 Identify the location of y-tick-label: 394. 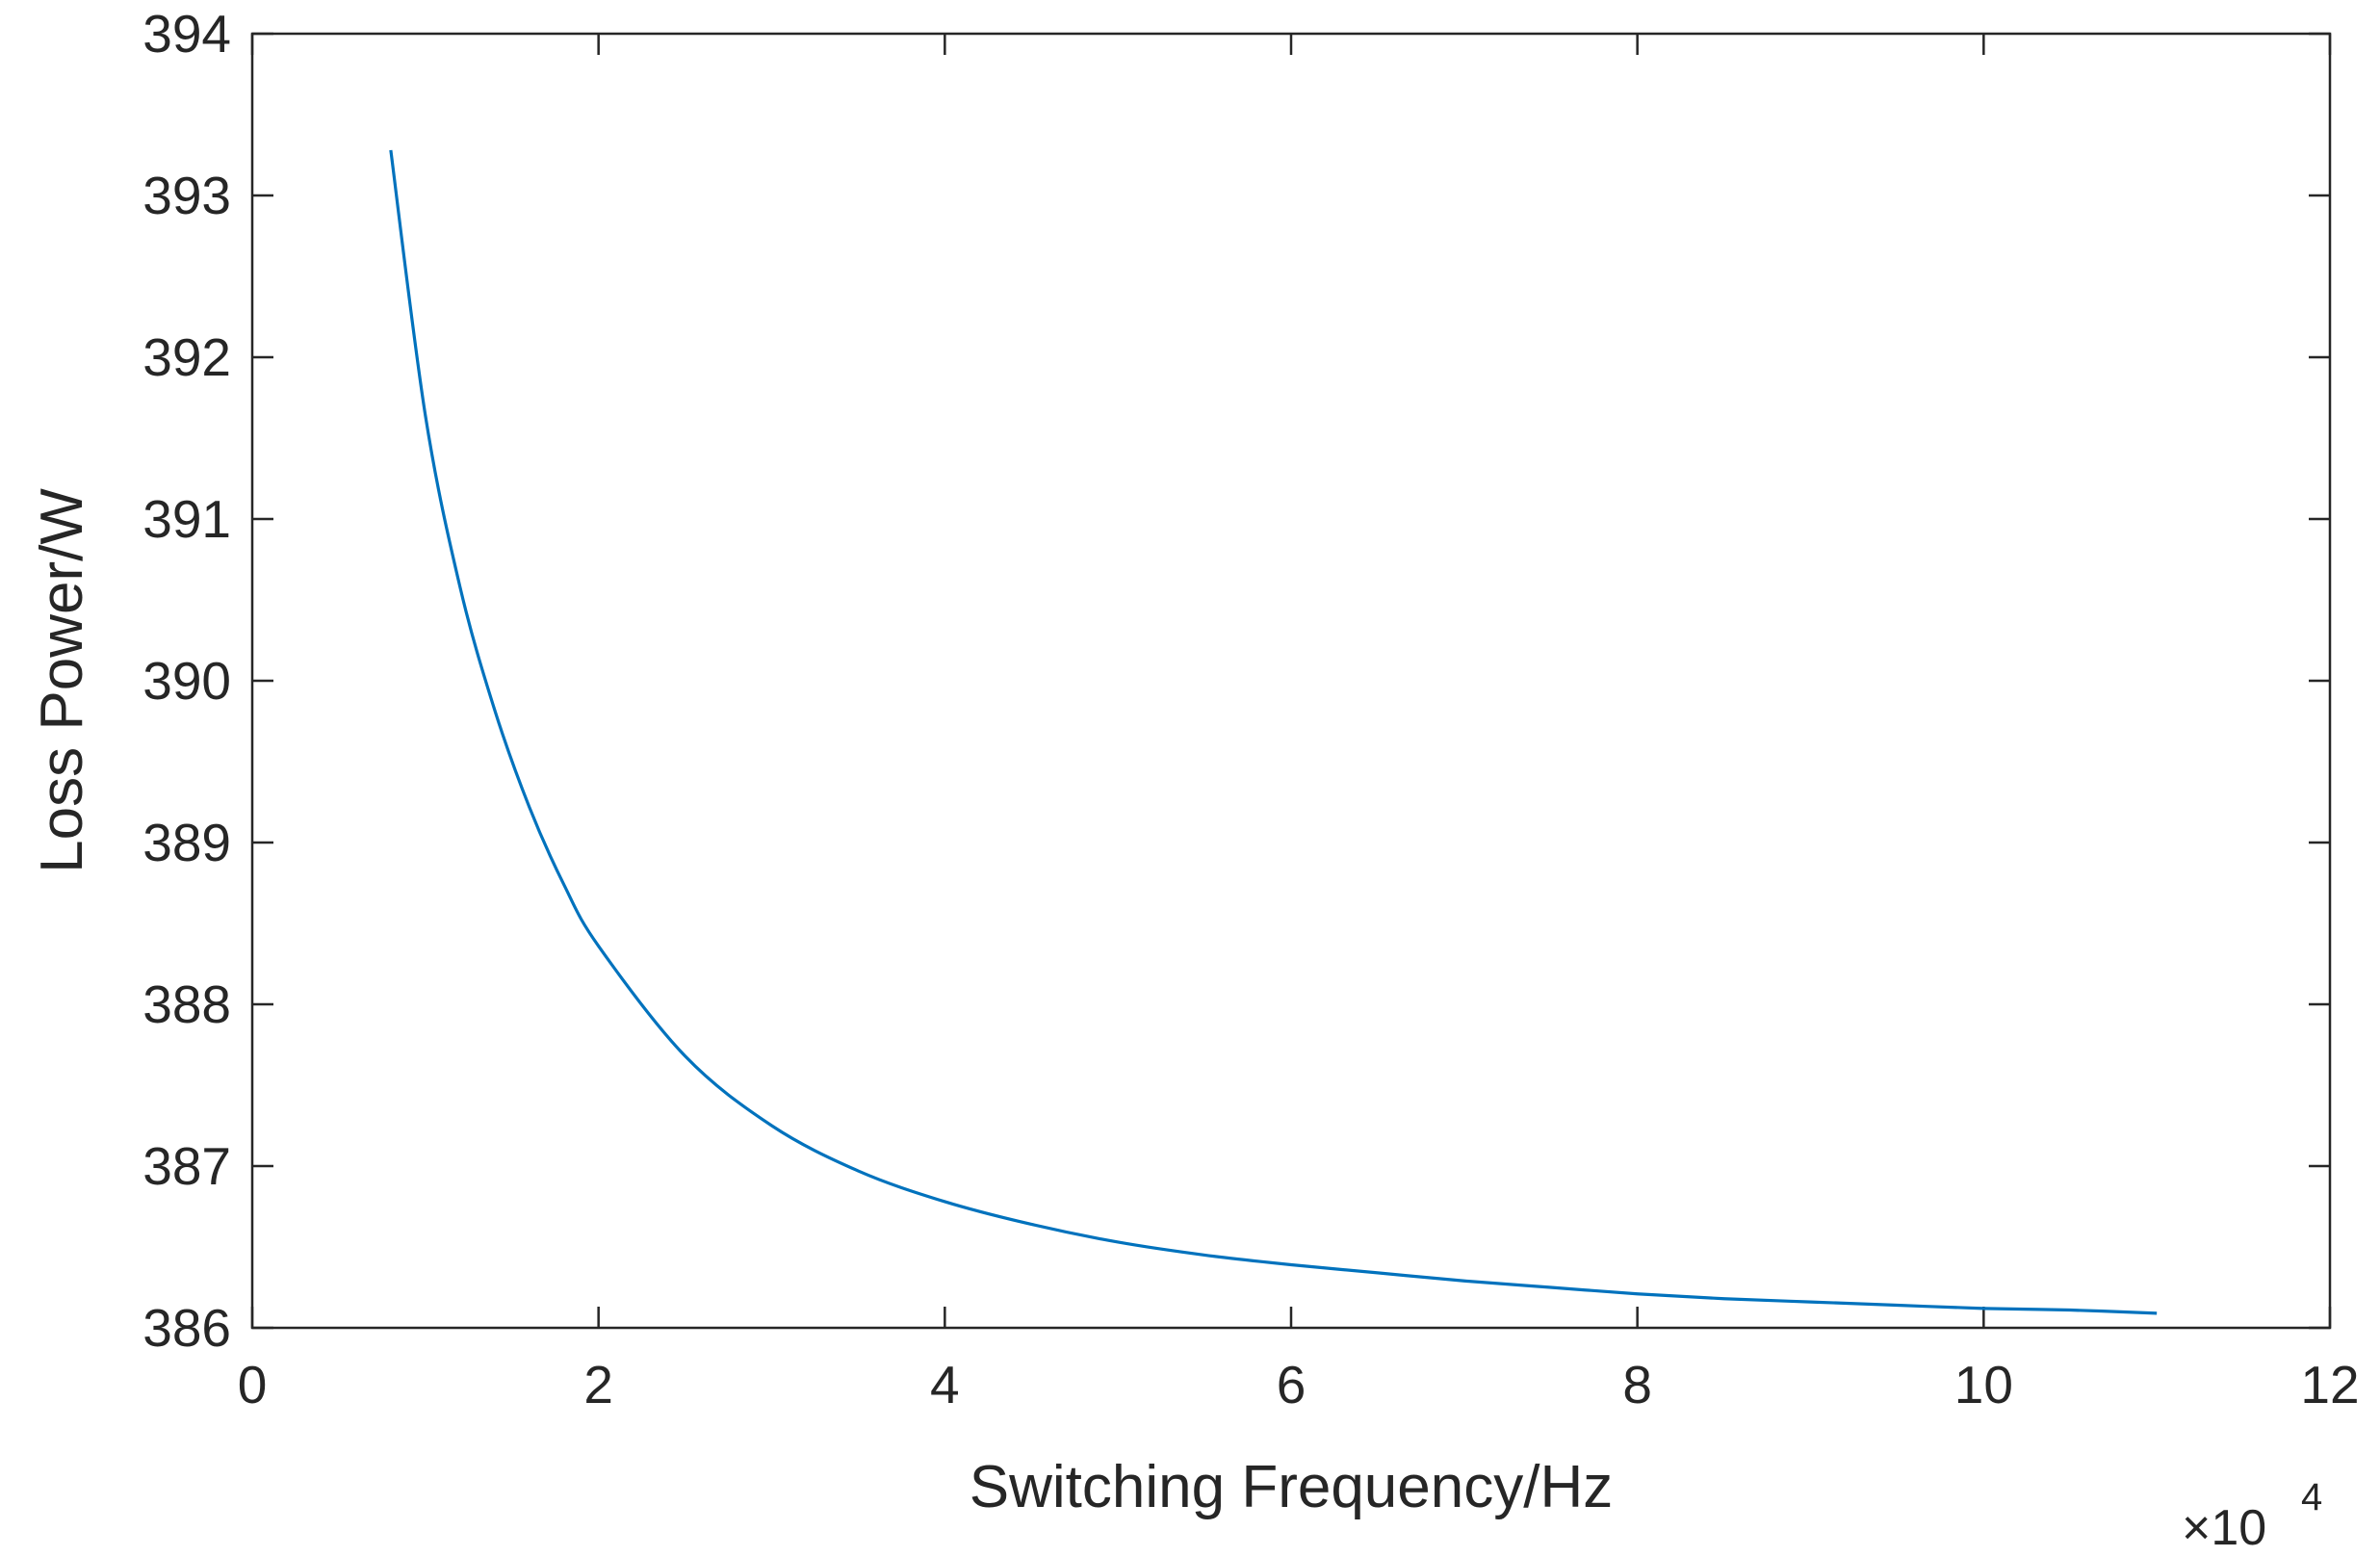
(187, 34).